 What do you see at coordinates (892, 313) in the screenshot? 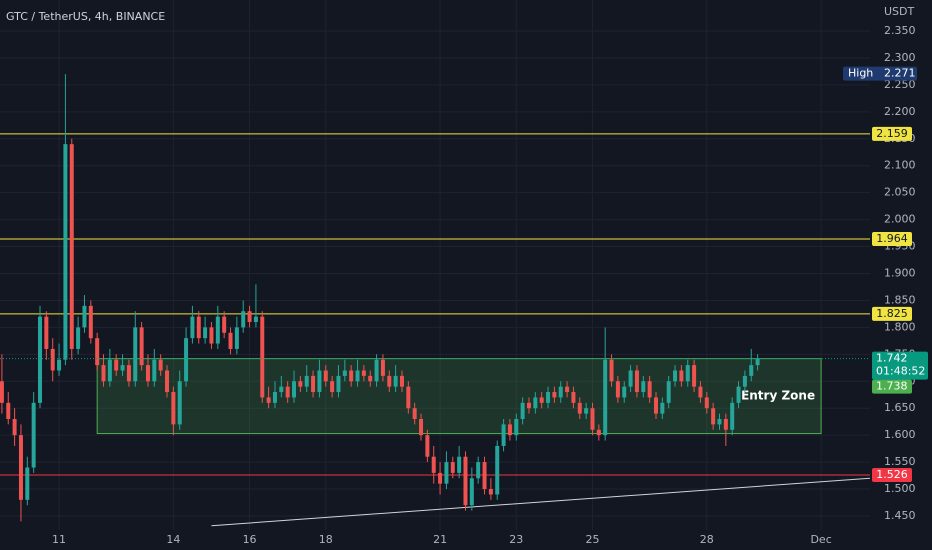
I see `level-label: 1.825` at bounding box center [892, 313].